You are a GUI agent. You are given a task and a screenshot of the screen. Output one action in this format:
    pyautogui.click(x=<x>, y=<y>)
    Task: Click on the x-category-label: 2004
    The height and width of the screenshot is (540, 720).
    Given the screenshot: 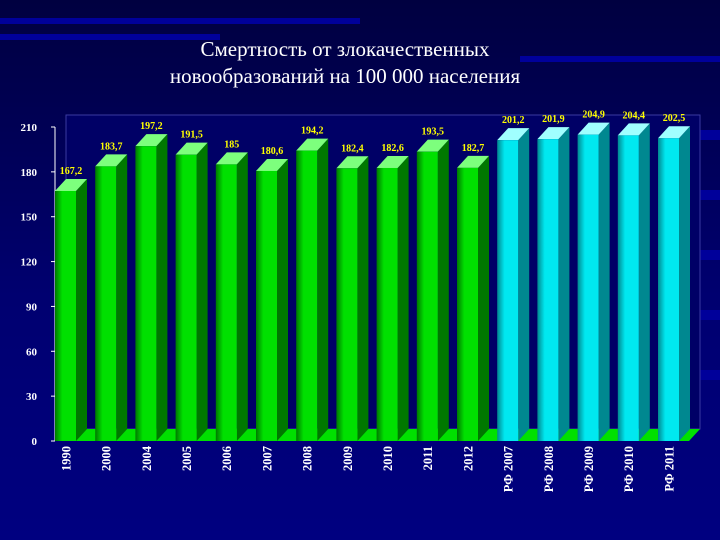 What is the action you would take?
    pyautogui.click(x=147, y=458)
    